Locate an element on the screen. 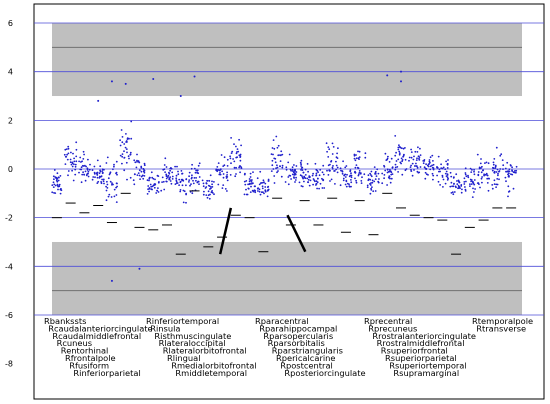 The width and height of the screenshot is (550, 404). region-label: Rsupramarginal is located at coordinates (426, 373).